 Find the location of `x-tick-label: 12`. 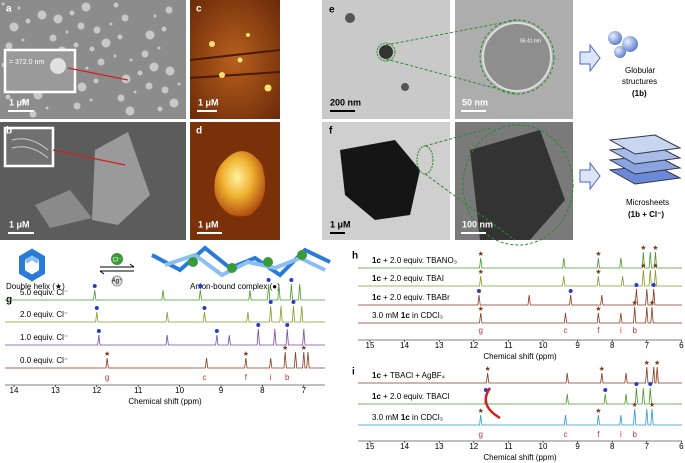

x-tick-label: 12 is located at coordinates (96, 390).